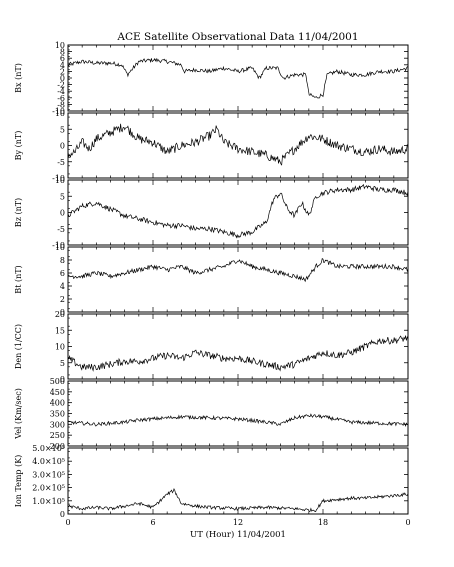  I want to click on y-tick-label: -4, so click(61, 91).